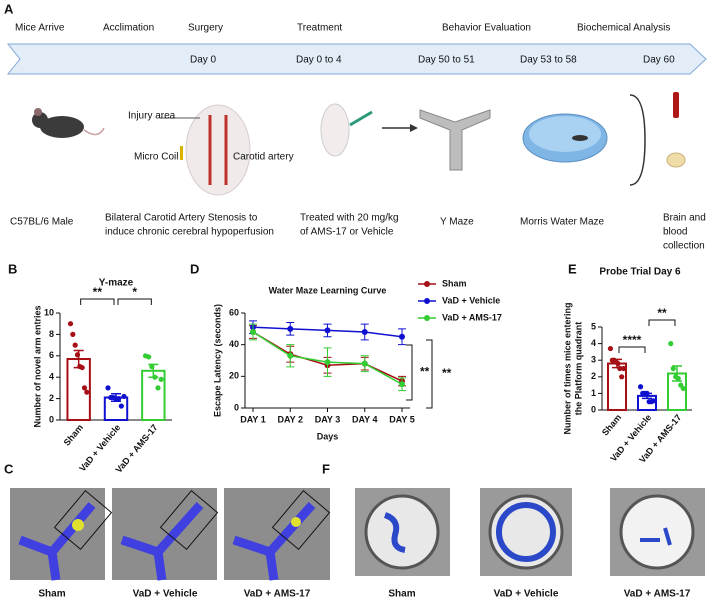 The width and height of the screenshot is (720, 605). I want to click on y-tick-label: 8, so click(51, 334).